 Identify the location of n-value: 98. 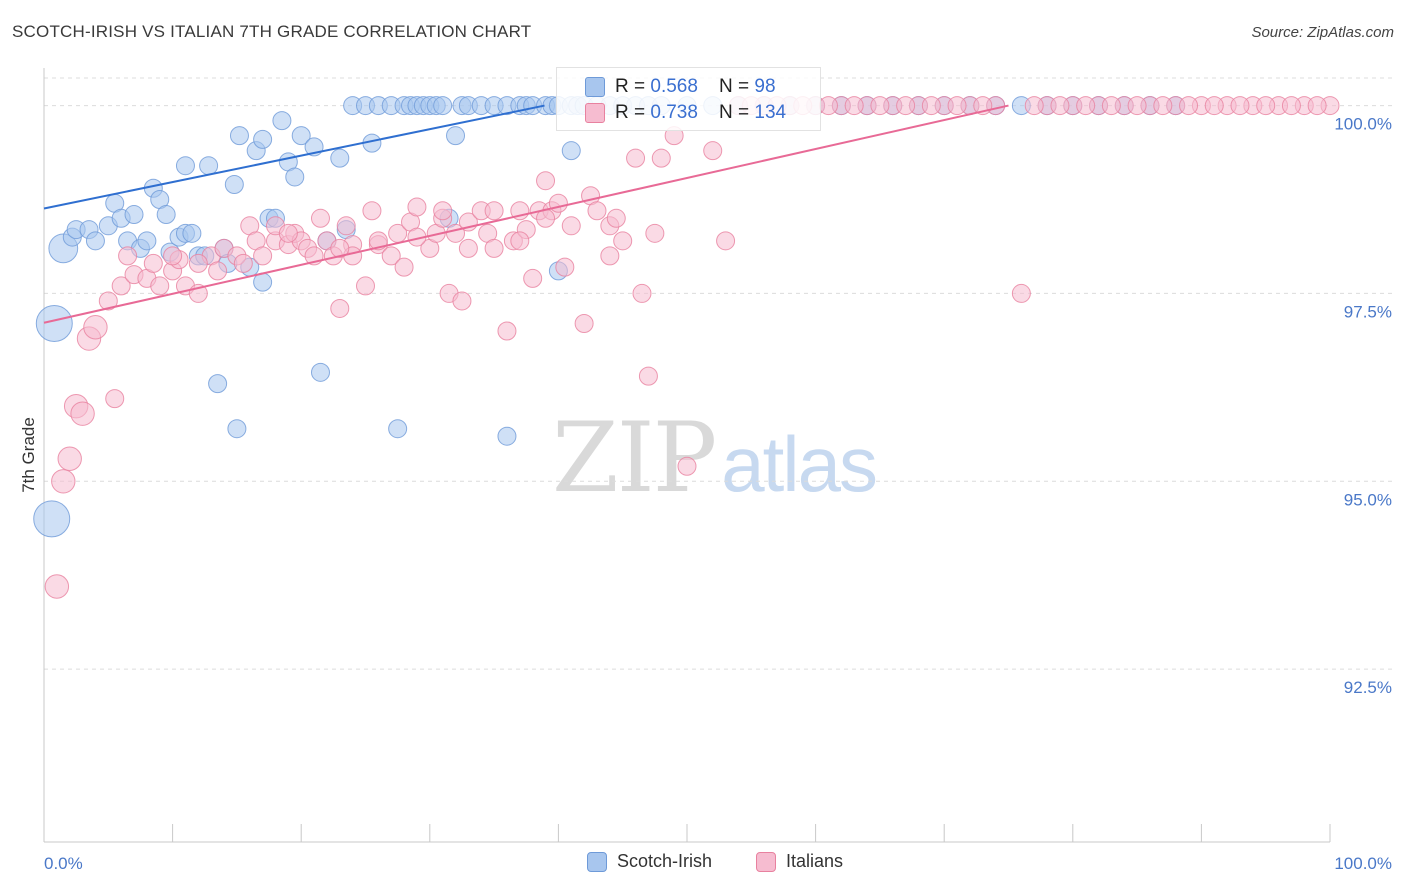
(765, 86).